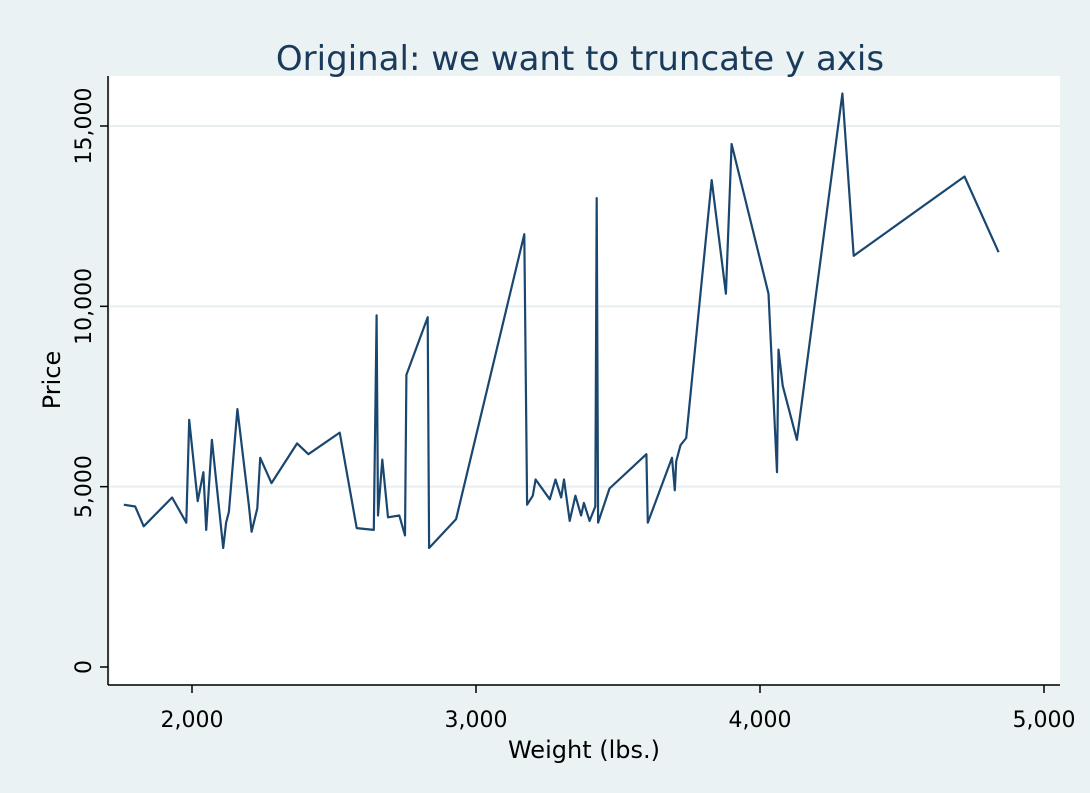  I want to click on x-axis-title: Weight (lbs.), so click(584, 750).